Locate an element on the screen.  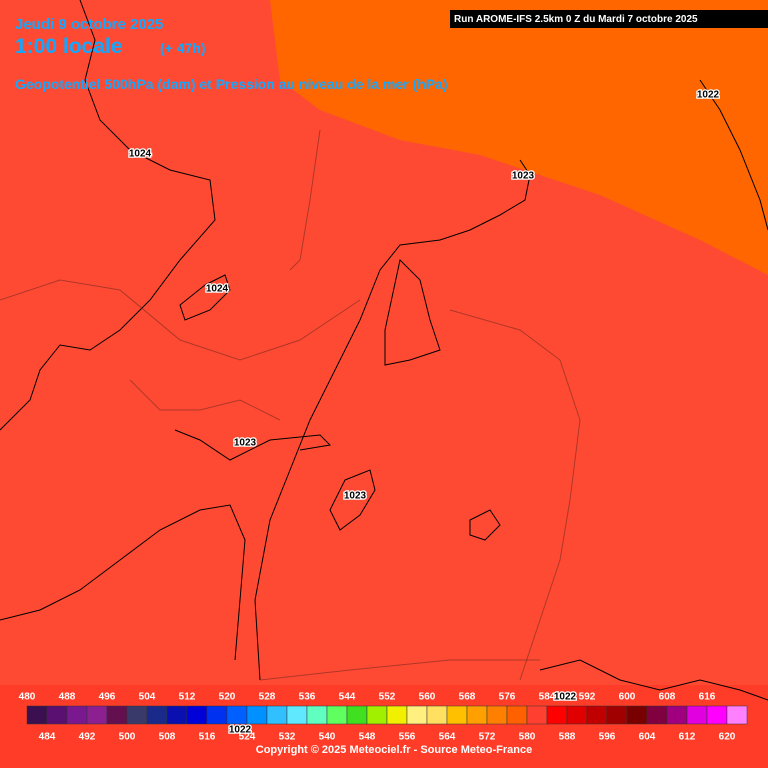
legend-label: 524 is located at coordinates (247, 737).